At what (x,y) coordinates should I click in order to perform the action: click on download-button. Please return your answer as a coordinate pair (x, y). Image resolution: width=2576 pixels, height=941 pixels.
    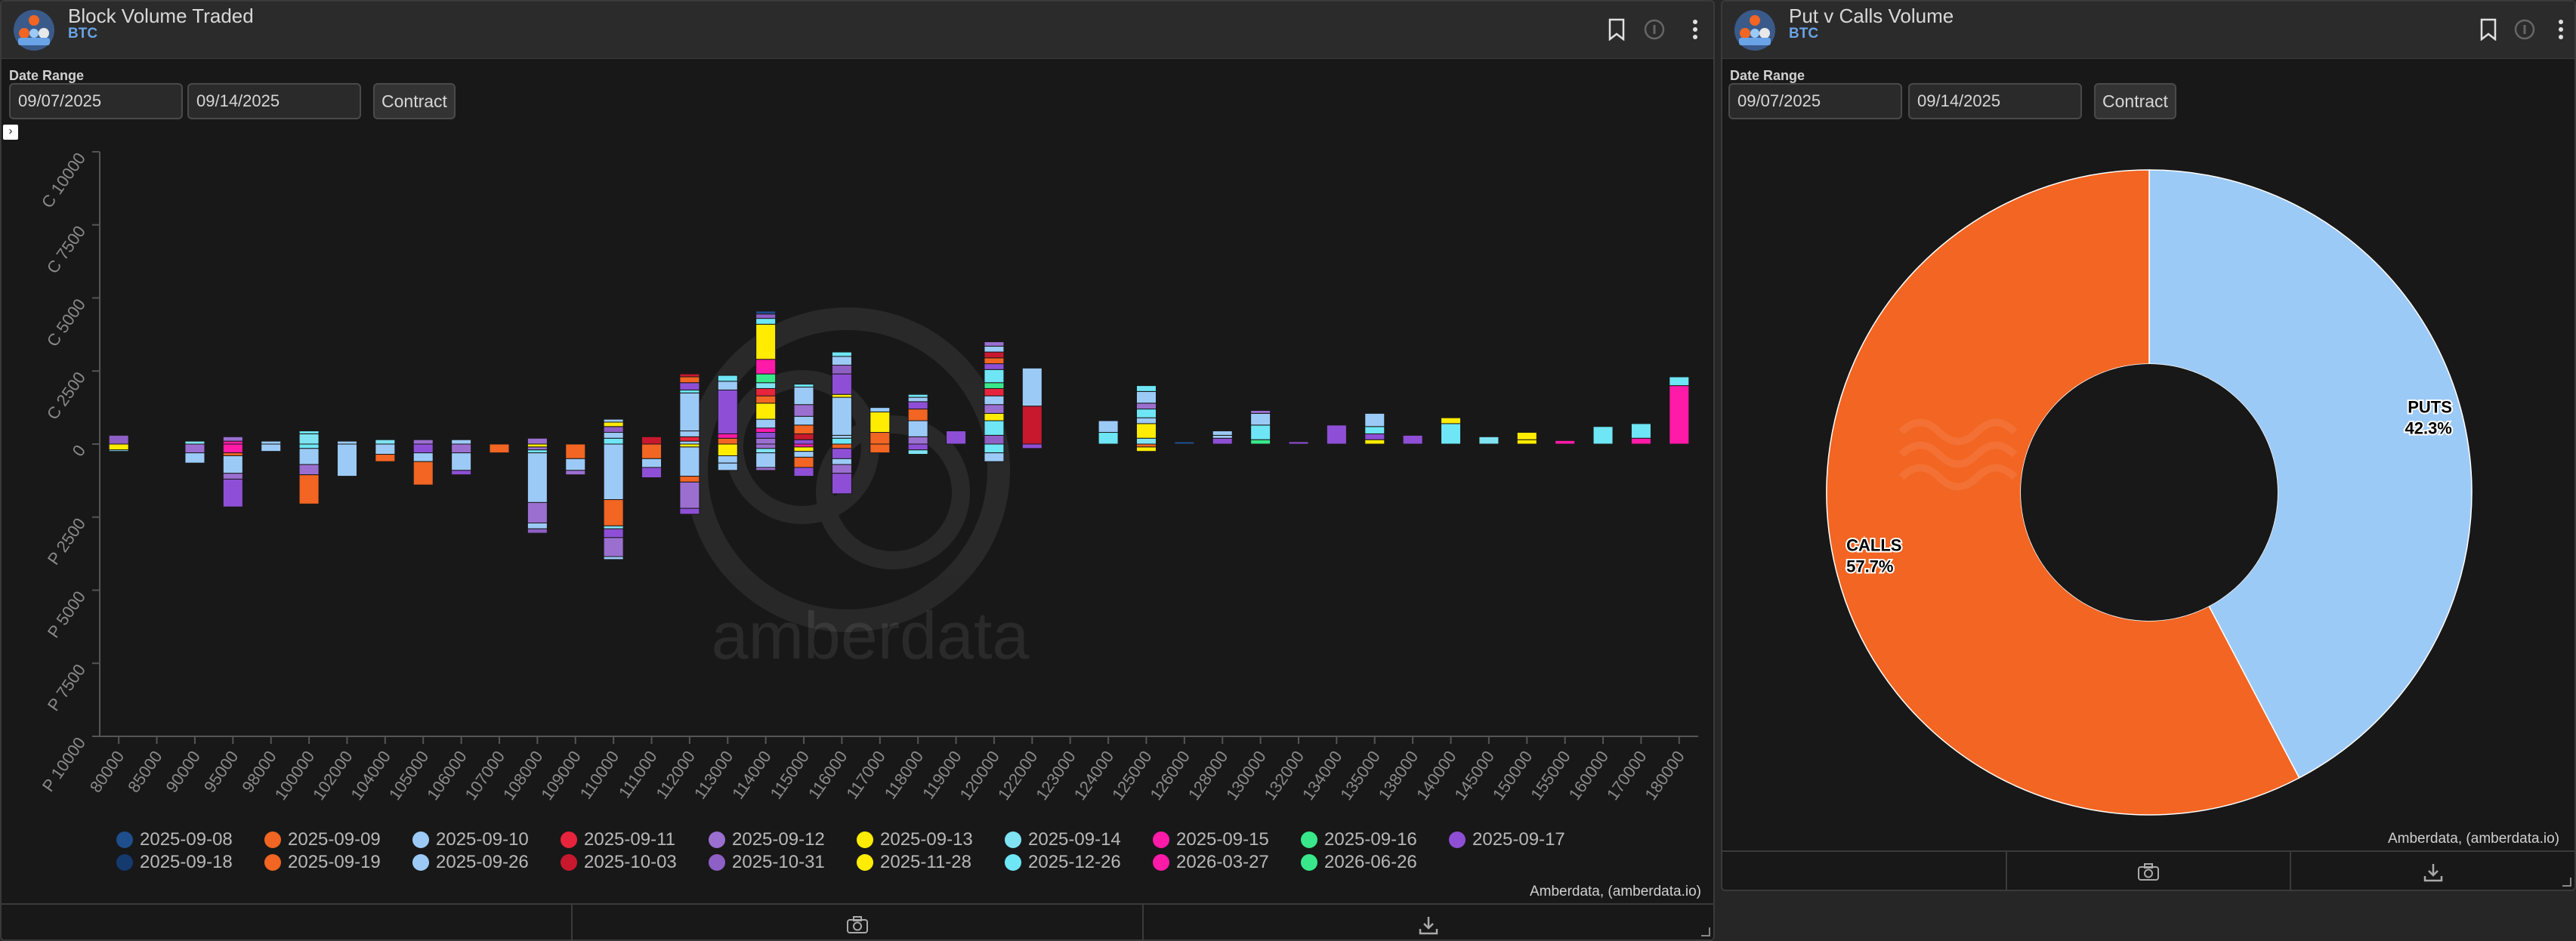
    Looking at the image, I should click on (2432, 871).